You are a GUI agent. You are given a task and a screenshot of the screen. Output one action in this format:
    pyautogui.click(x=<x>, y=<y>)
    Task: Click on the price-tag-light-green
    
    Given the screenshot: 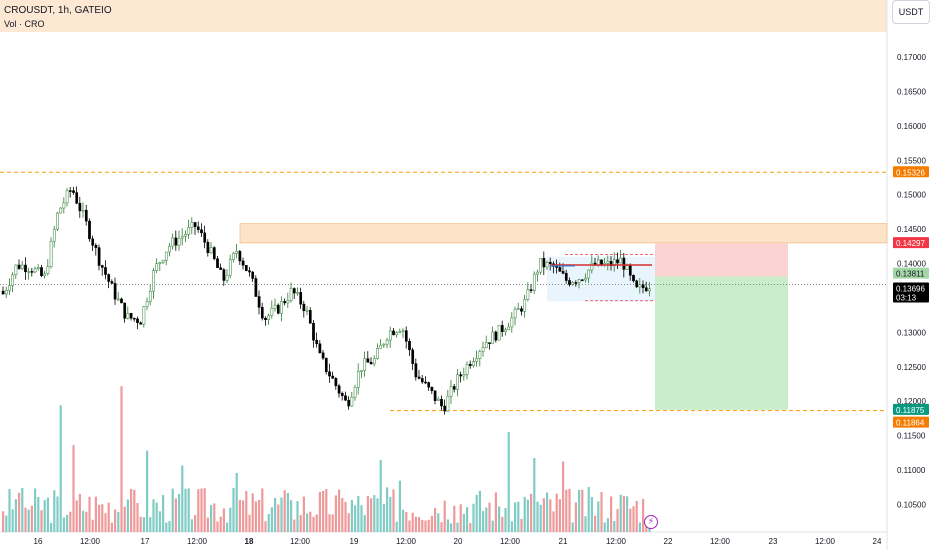 What is the action you would take?
    pyautogui.click(x=911, y=273)
    